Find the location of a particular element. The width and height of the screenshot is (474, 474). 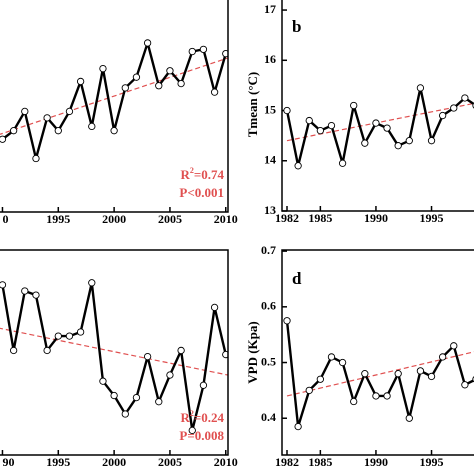

series-line is located at coordinates (114, 100).